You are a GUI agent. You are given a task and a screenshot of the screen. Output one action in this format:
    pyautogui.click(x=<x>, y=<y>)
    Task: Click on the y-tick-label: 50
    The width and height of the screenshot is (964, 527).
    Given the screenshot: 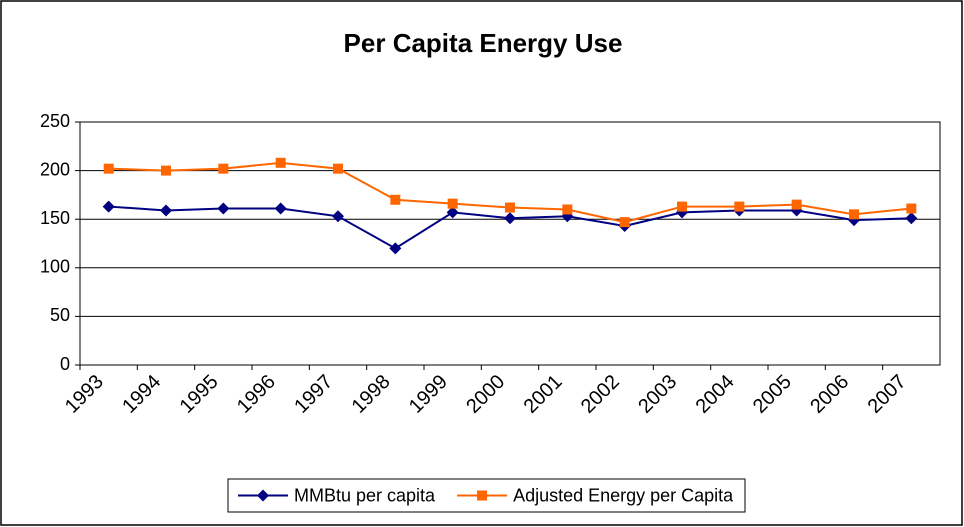 What is the action you would take?
    pyautogui.click(x=60, y=315)
    